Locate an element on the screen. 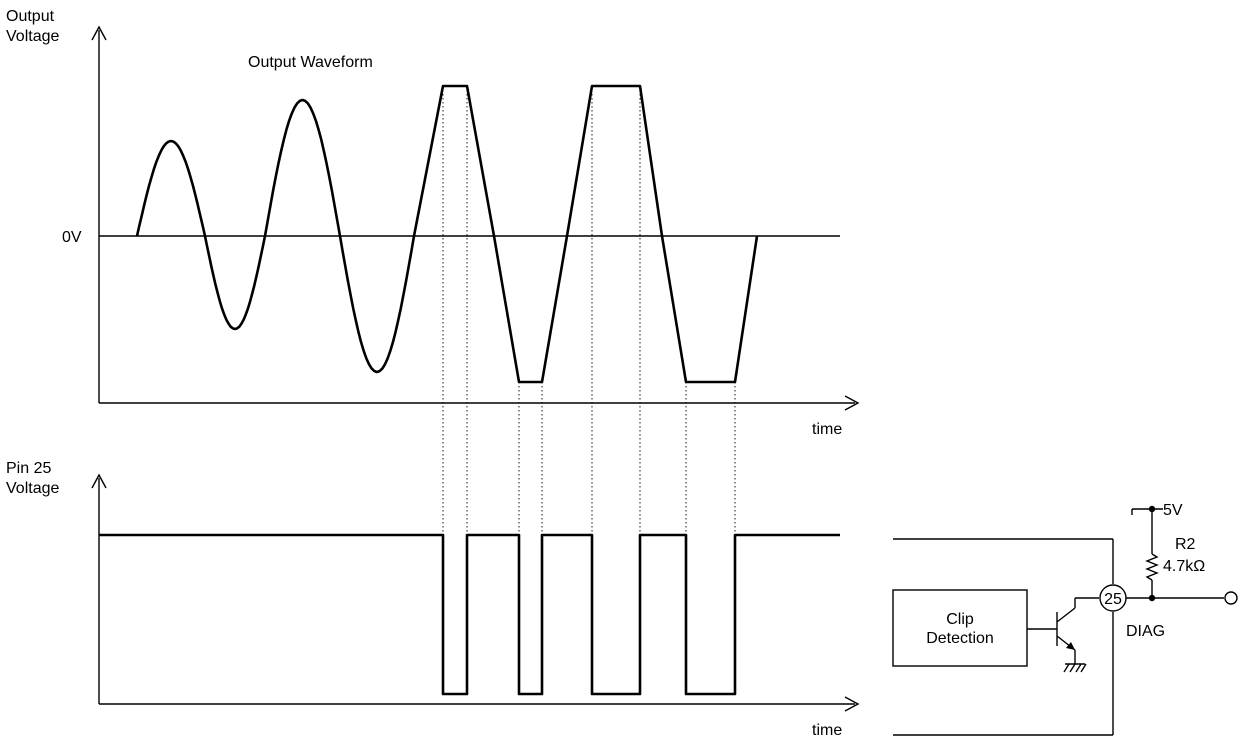  diag-circuit: Clip Detection 25 DIAG is located at coordinates (1065, 619).